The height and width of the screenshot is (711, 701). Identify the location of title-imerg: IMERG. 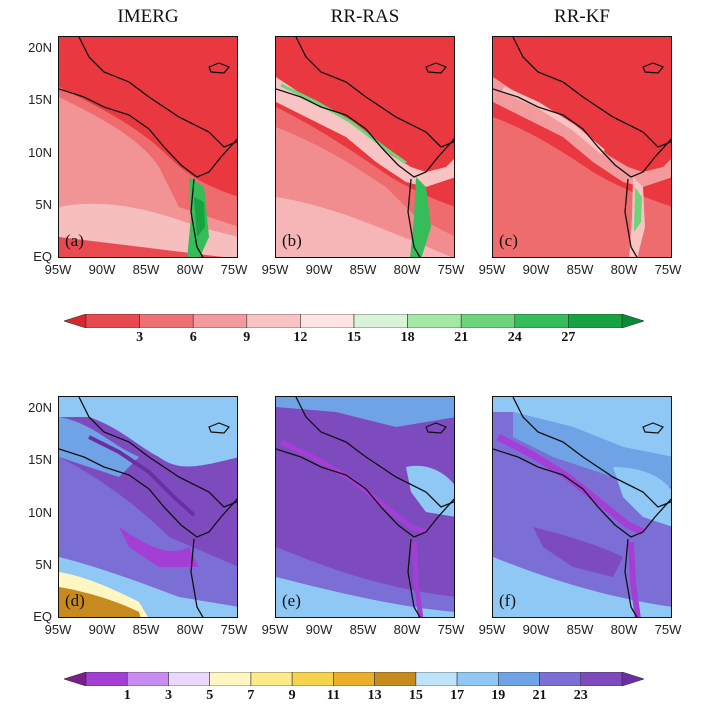
(148, 16).